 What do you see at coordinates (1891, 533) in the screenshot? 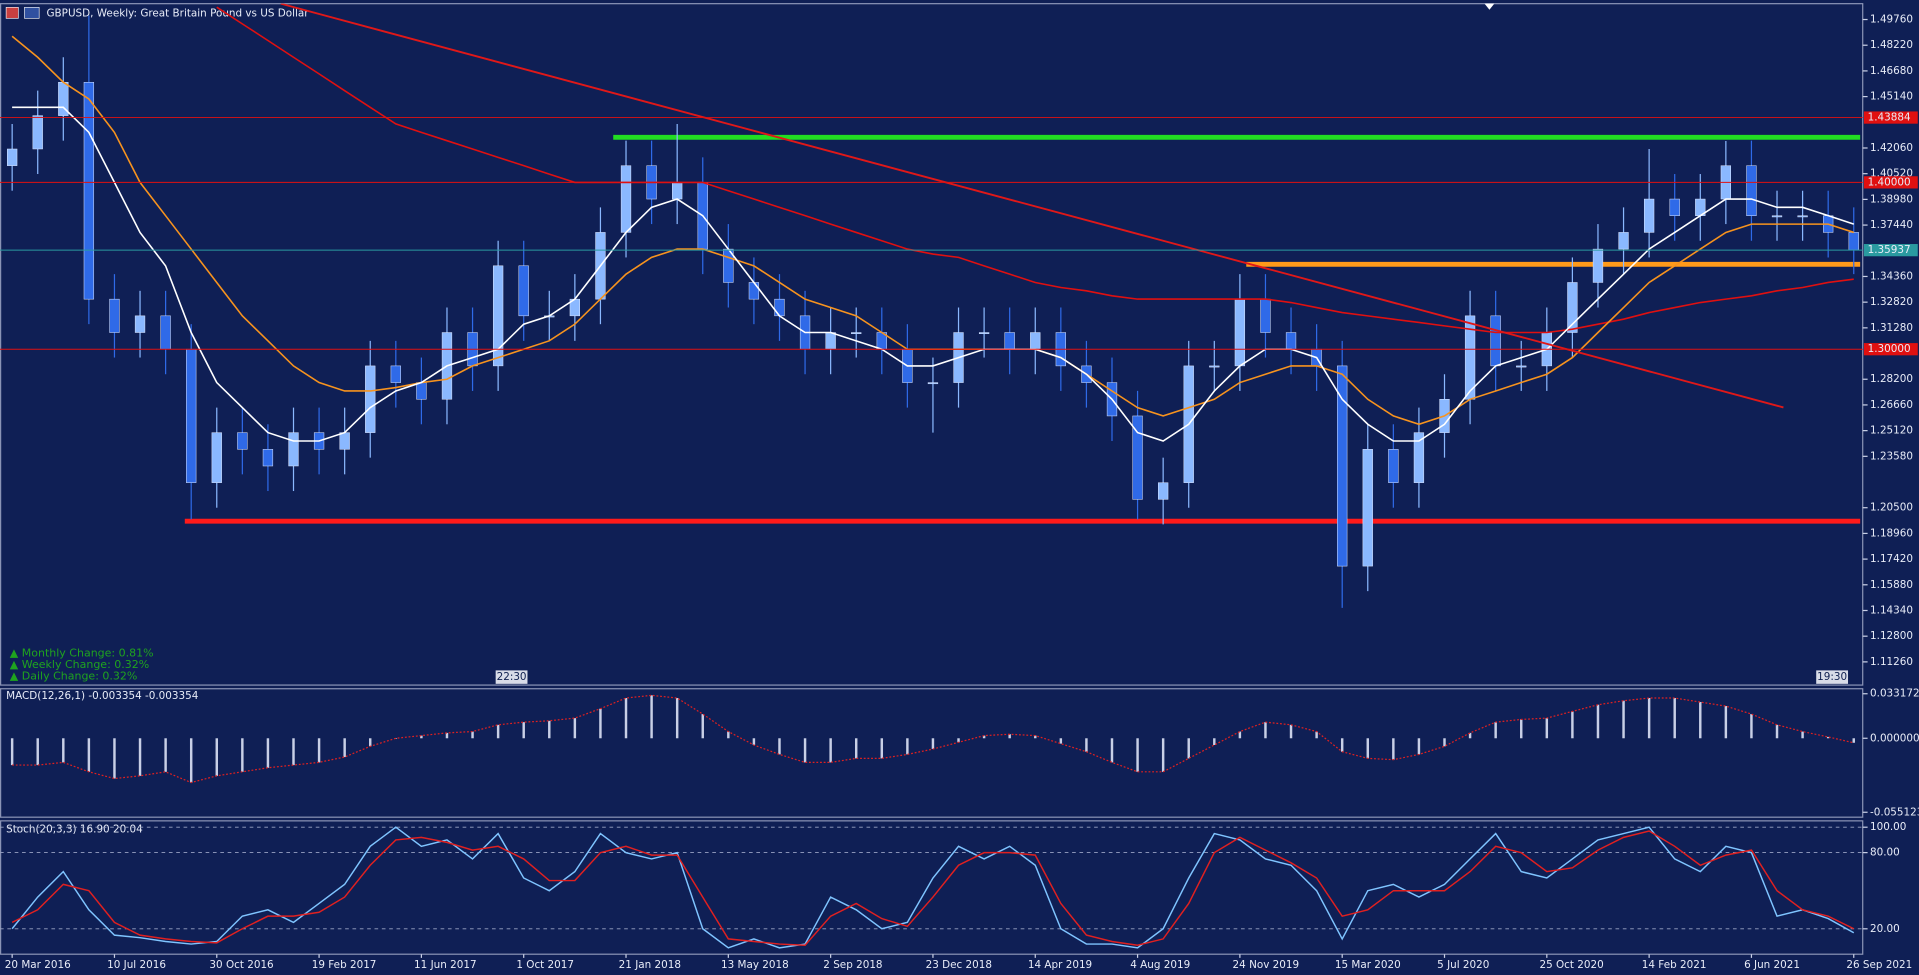
I see `y-tick-label: 1.18960` at bounding box center [1891, 533].